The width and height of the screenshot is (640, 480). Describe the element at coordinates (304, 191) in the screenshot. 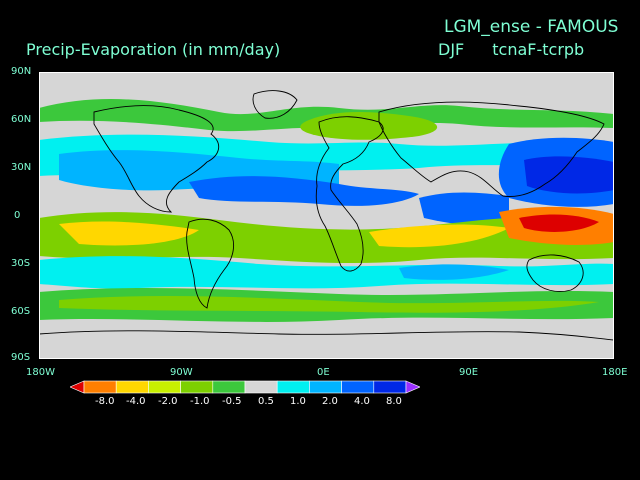

I see `n-subtropic-dark-blue` at that location.